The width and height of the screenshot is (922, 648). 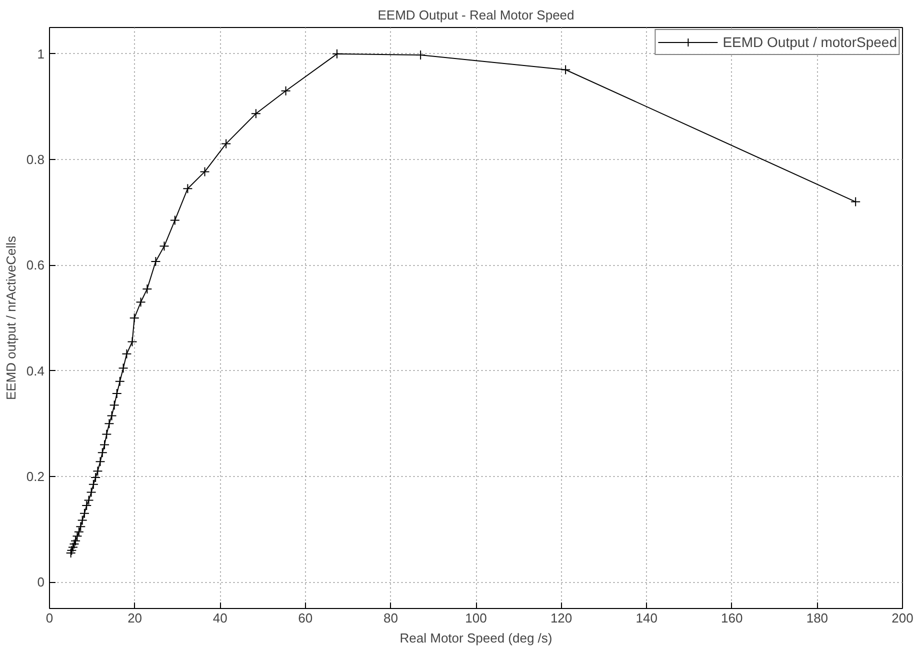 I want to click on legend-label: EEMD Output / motorSpeed, so click(x=809, y=42).